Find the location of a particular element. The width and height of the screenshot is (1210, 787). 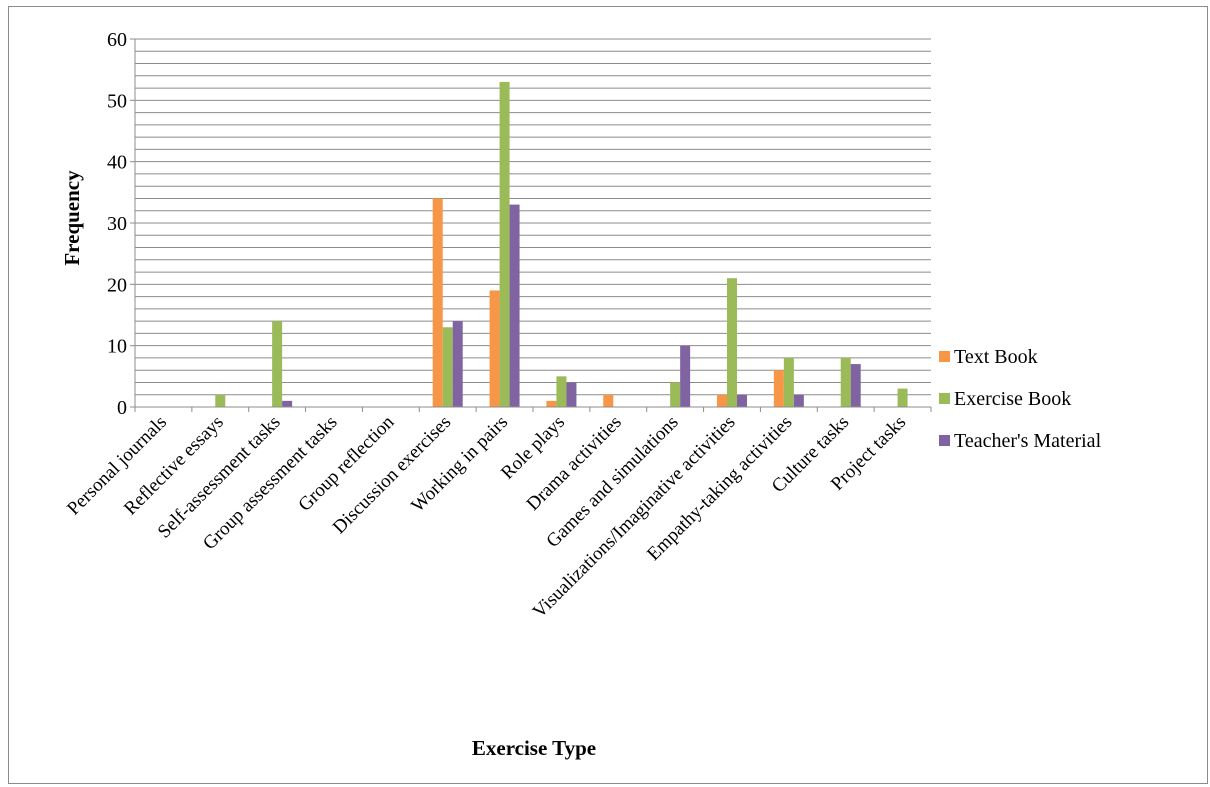

y-tick-label: 60 is located at coordinates (117, 40).